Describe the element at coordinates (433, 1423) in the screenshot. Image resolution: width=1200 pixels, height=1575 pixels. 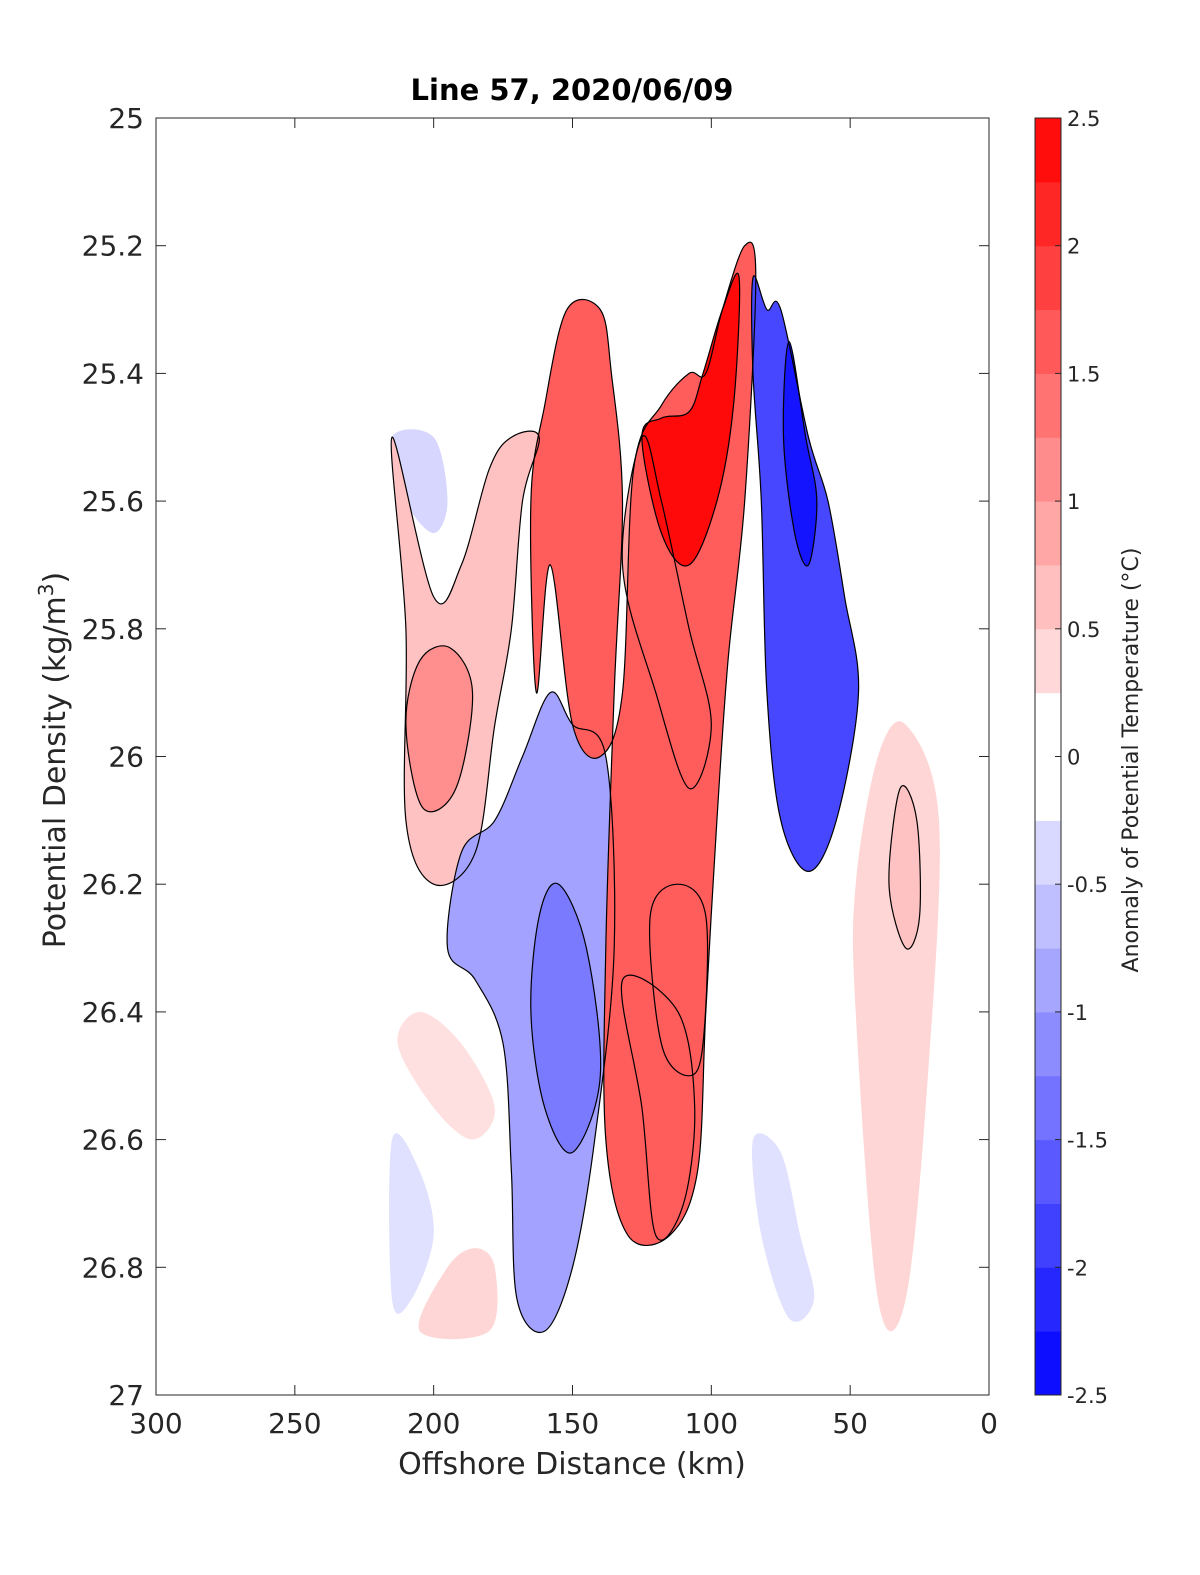
I see `x-tick-label: 200` at that location.